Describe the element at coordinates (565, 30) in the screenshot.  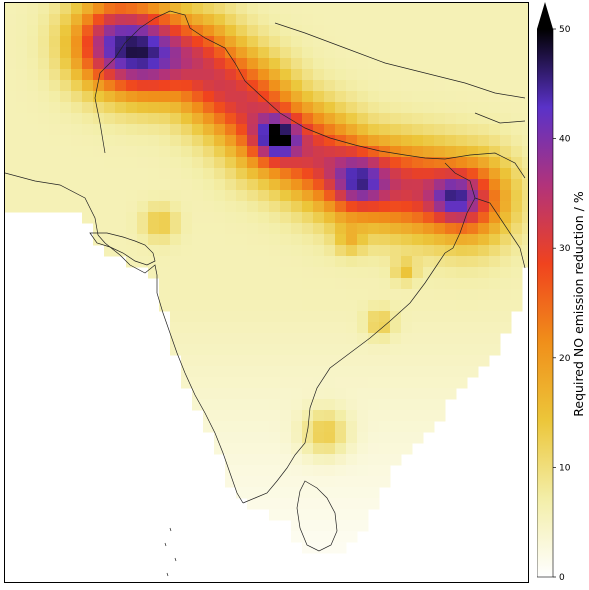
I see `colorbar-tick-label: 50` at that location.